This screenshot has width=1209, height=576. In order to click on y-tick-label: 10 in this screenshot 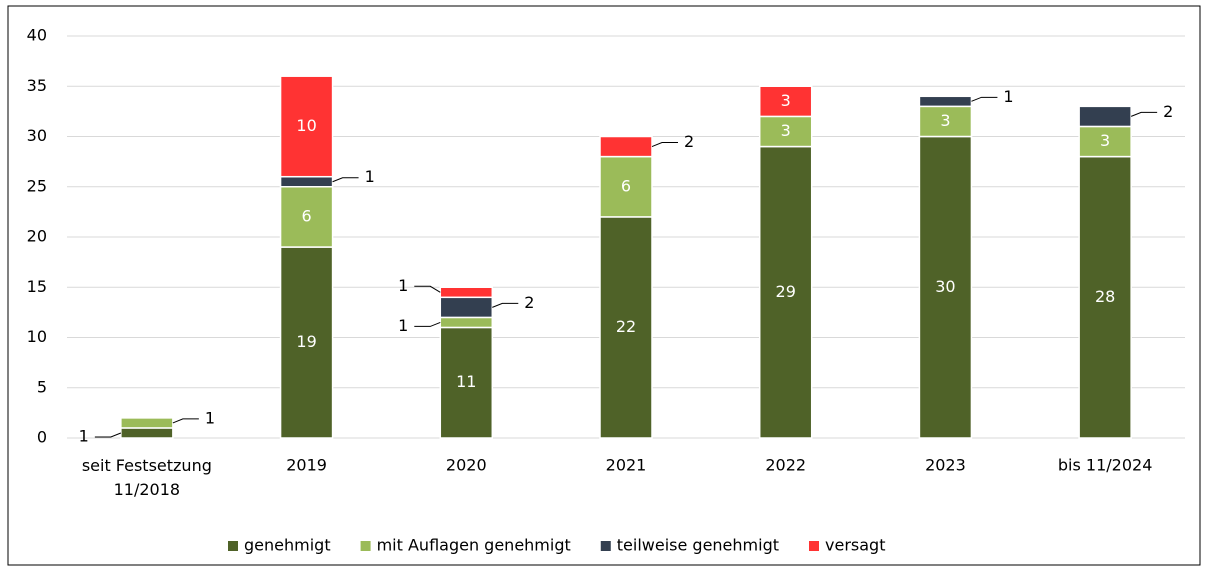, I will do `click(37, 336)`.